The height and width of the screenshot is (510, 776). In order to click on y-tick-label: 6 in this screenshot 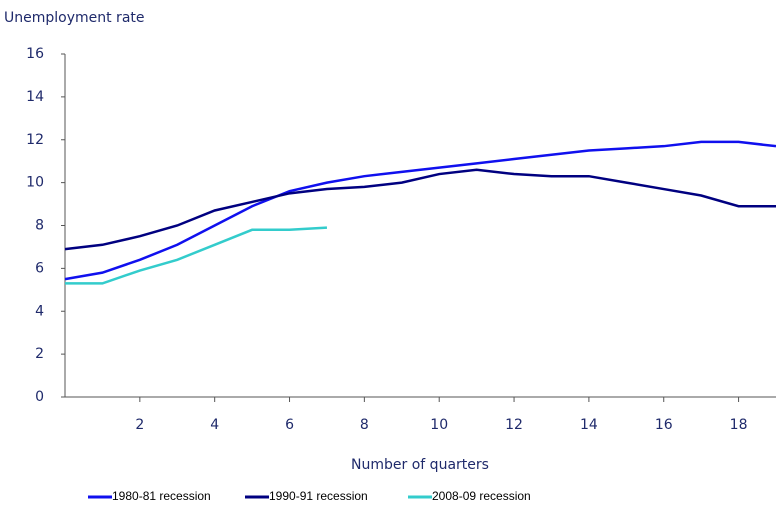, I will do `click(39, 268)`.